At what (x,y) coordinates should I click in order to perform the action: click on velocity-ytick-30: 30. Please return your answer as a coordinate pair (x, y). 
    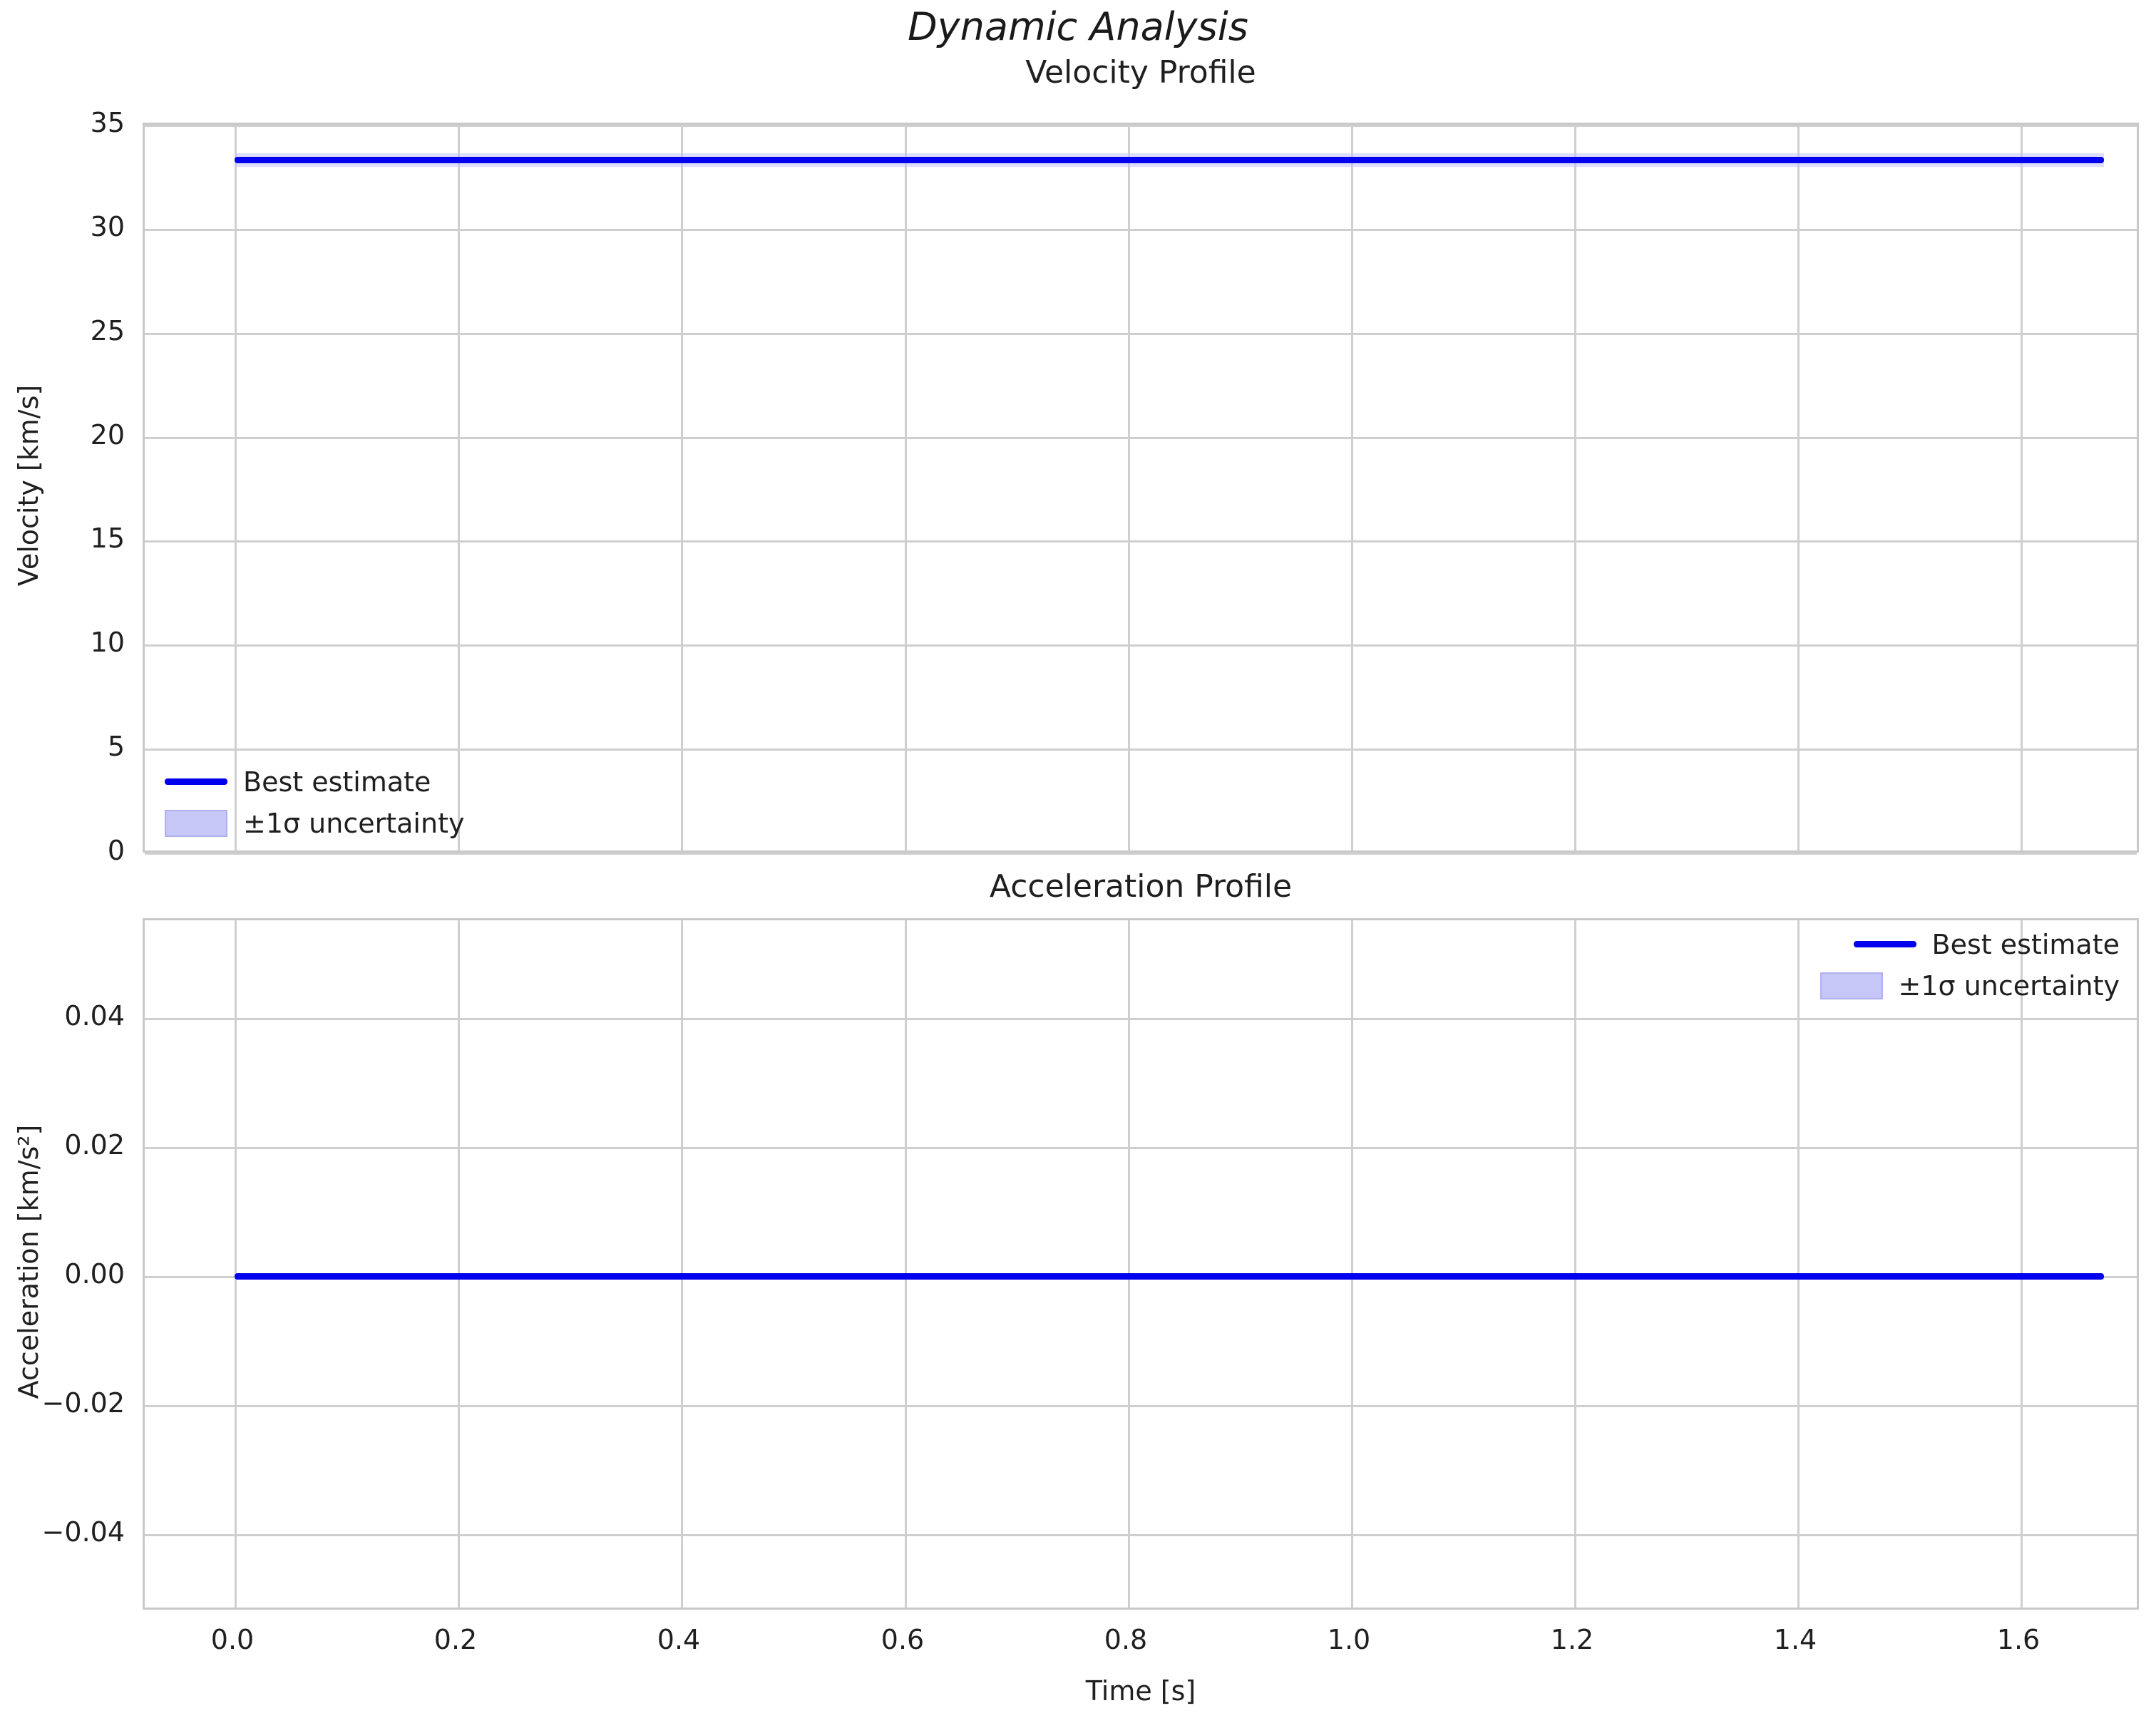
    Looking at the image, I should click on (107, 226).